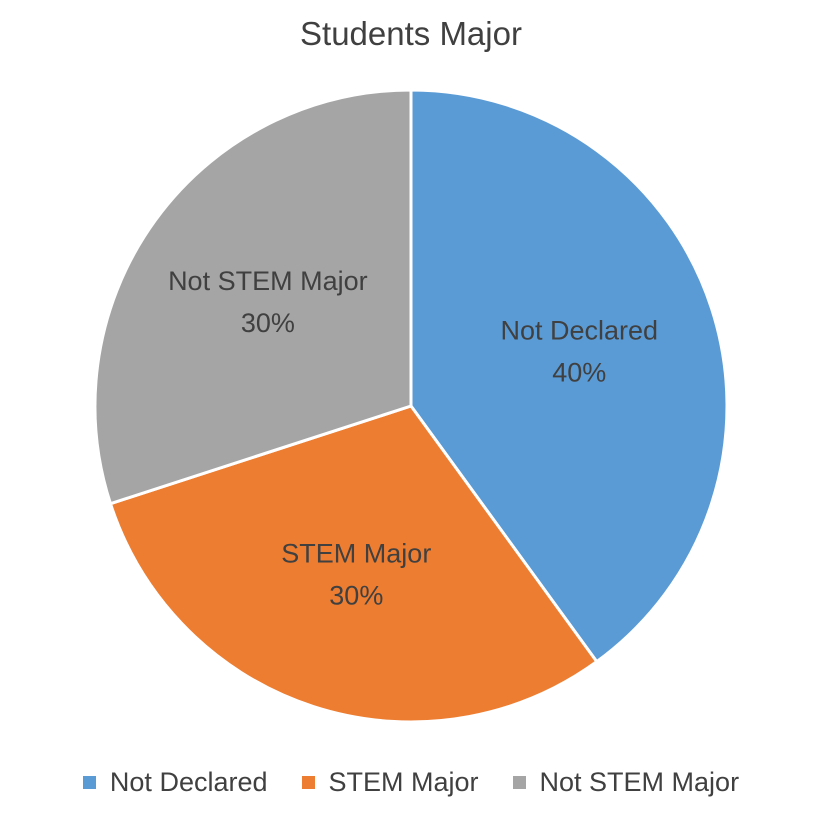  What do you see at coordinates (89, 782) in the screenshot?
I see `legend-swatch-not-declared` at bounding box center [89, 782].